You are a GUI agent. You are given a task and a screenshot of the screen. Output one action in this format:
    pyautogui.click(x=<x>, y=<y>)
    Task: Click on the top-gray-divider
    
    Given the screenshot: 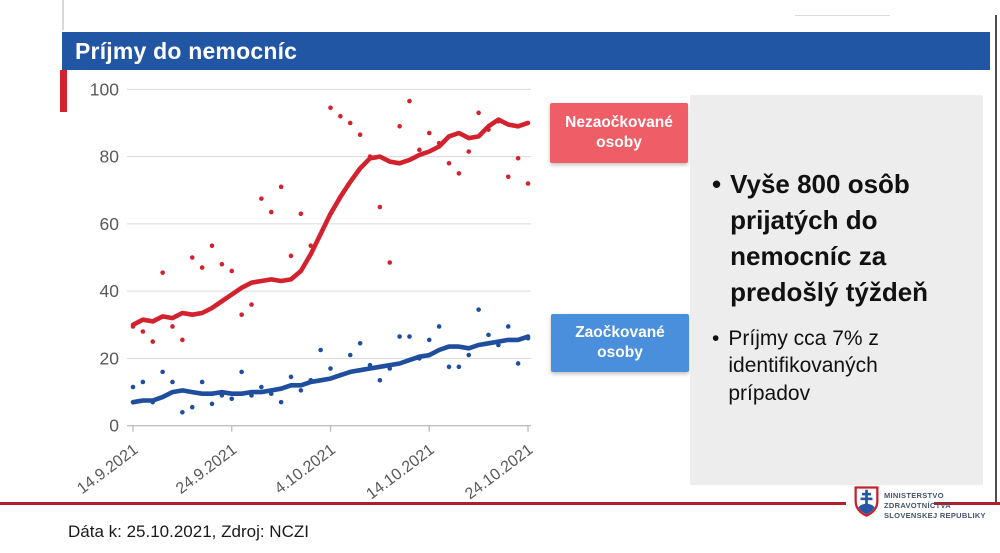 What is the action you would take?
    pyautogui.click(x=63, y=15)
    